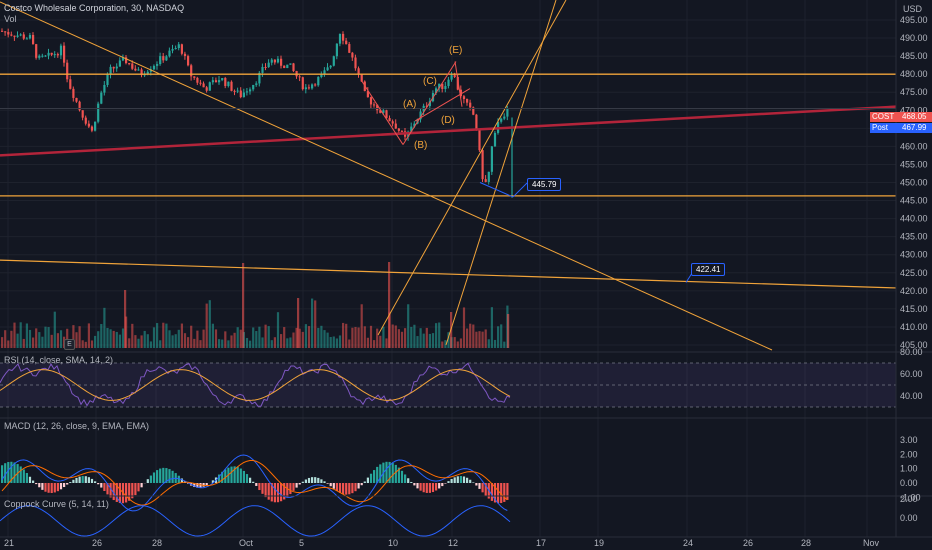 This screenshot has width=932, height=550. Describe the element at coordinates (914, 273) in the screenshot. I see `price-tick-label: 425.00` at that location.